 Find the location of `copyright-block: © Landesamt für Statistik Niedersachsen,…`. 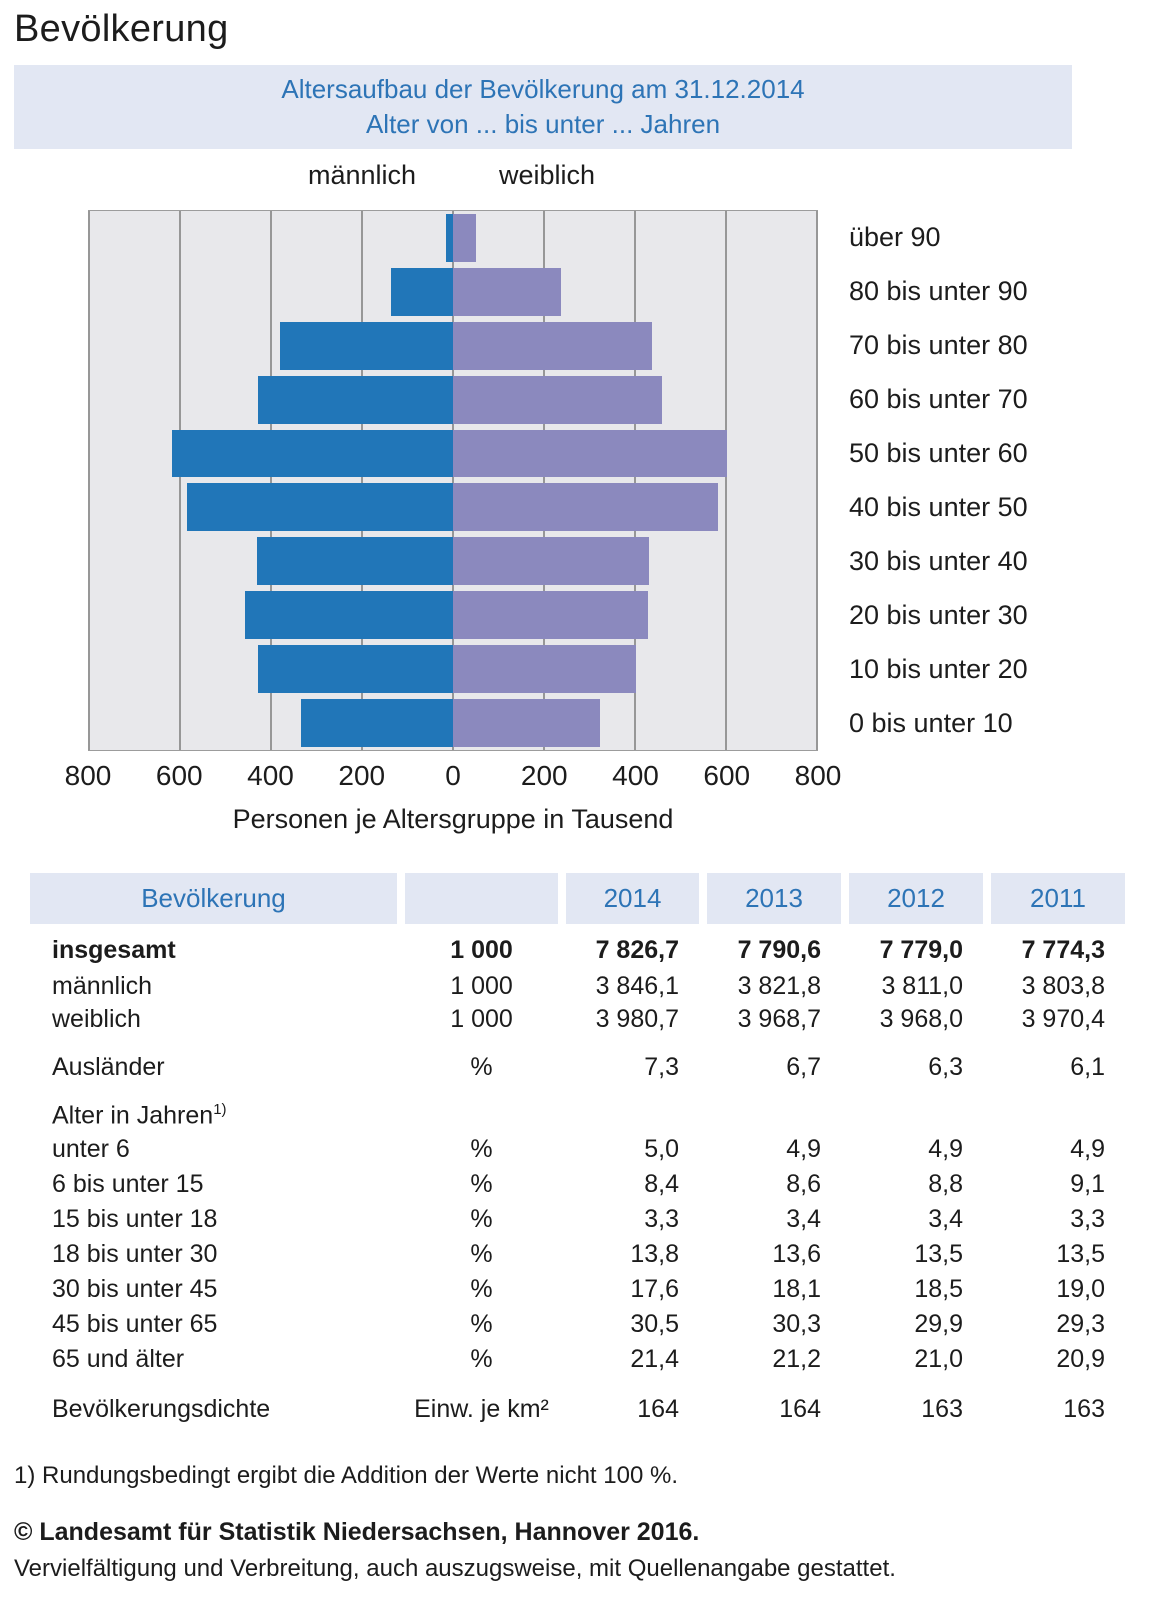

copyright-block: © Landesamt für Statistik Niedersachsen,… is located at coordinates (455, 1550).